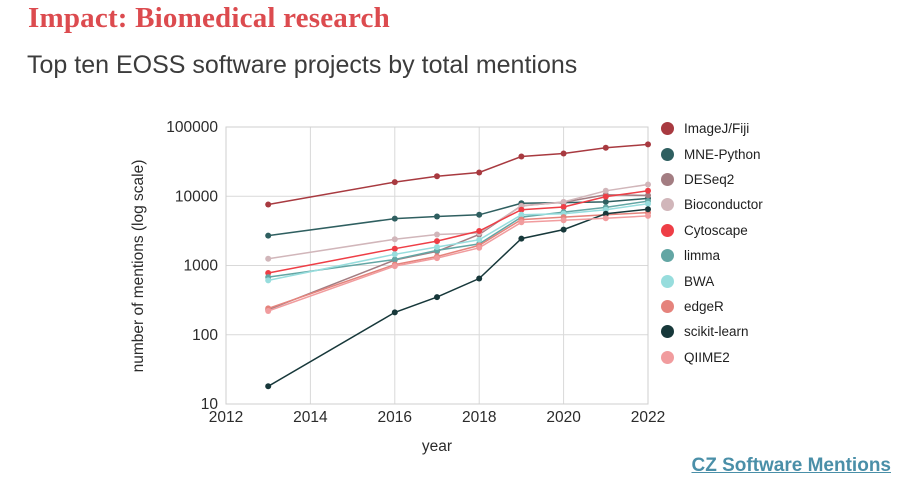  I want to click on page-title: Impact: Biomedical research, so click(209, 18).